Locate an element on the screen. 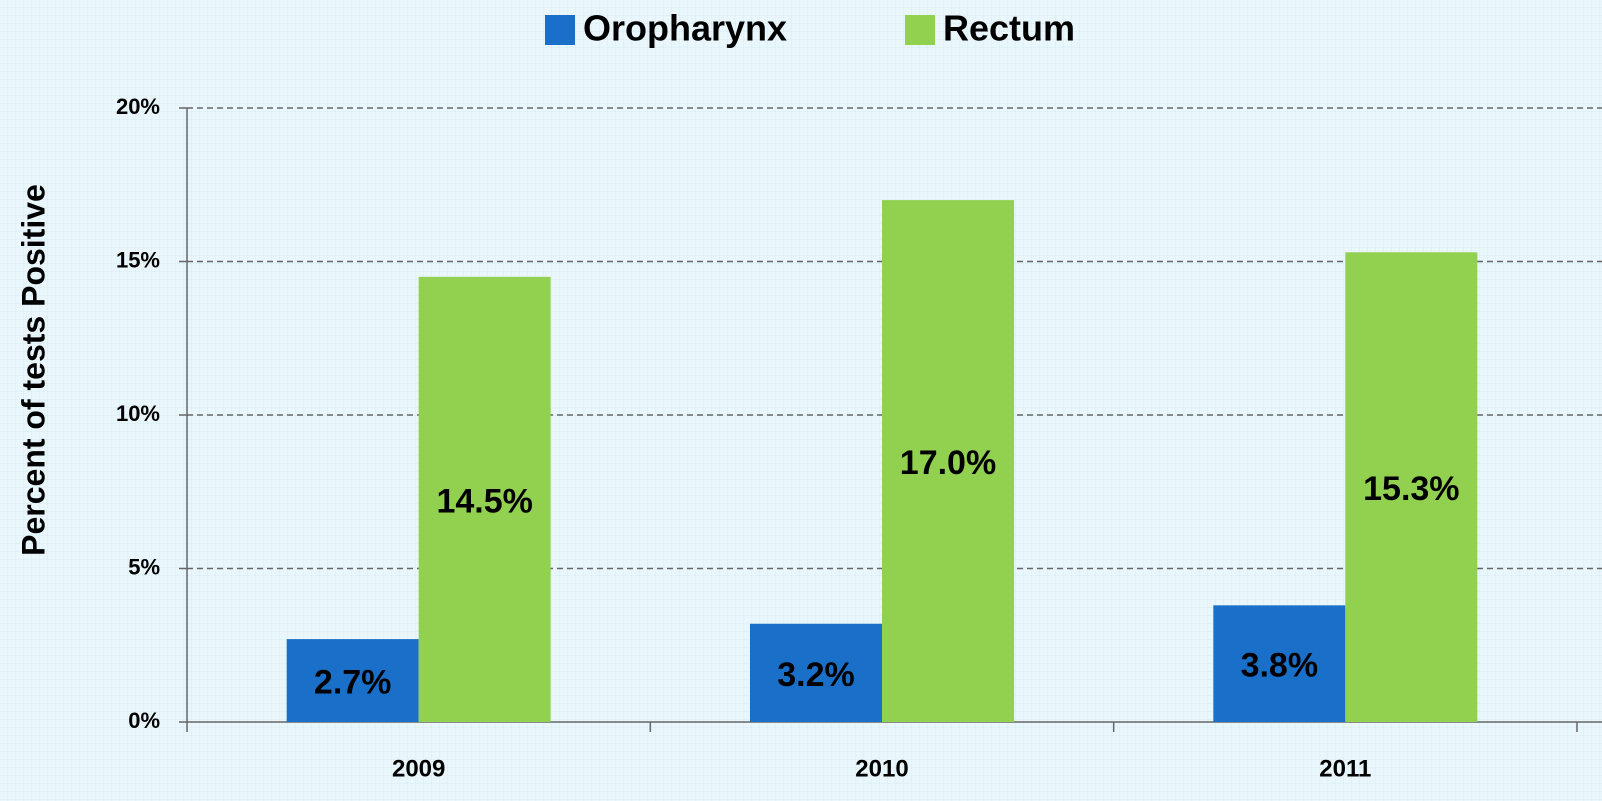  data-label: 2.7% is located at coordinates (353, 683).